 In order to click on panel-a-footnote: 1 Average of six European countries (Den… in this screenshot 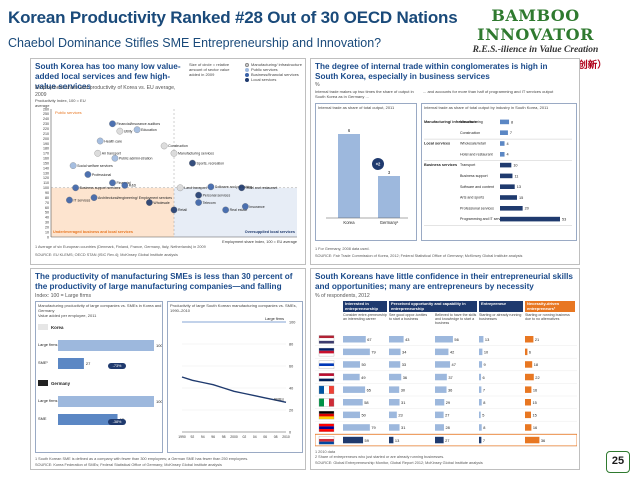, I will do `click(120, 247)`.